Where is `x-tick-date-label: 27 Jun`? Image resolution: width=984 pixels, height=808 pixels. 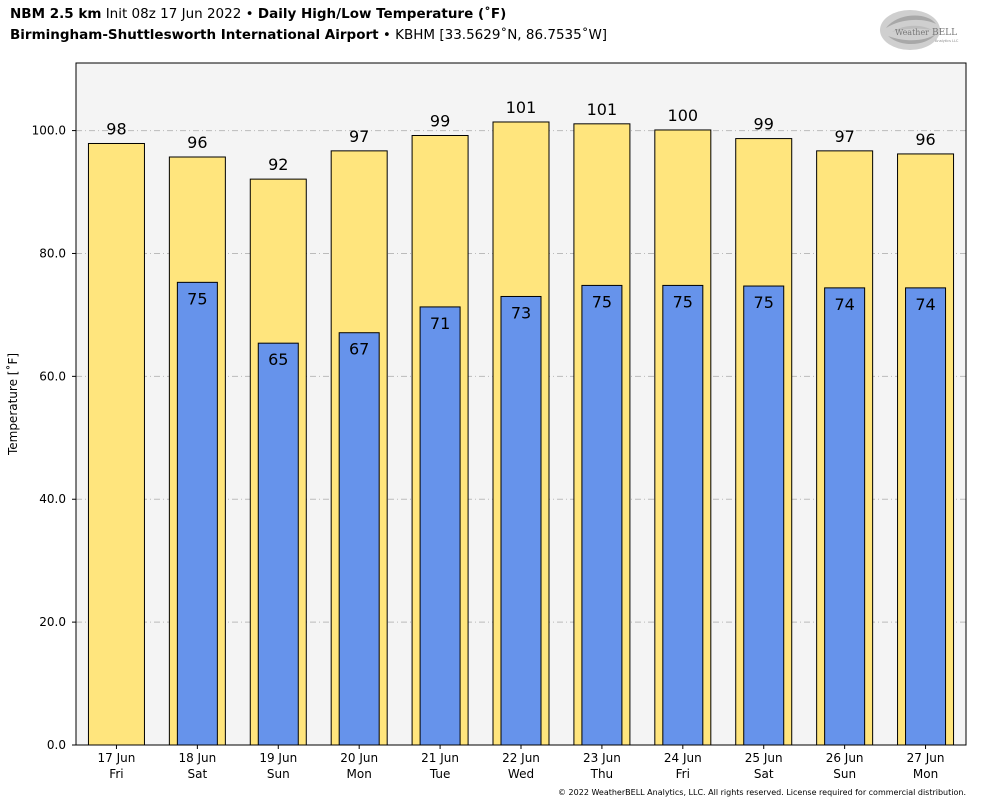
x-tick-date-label: 27 Jun is located at coordinates (926, 758).